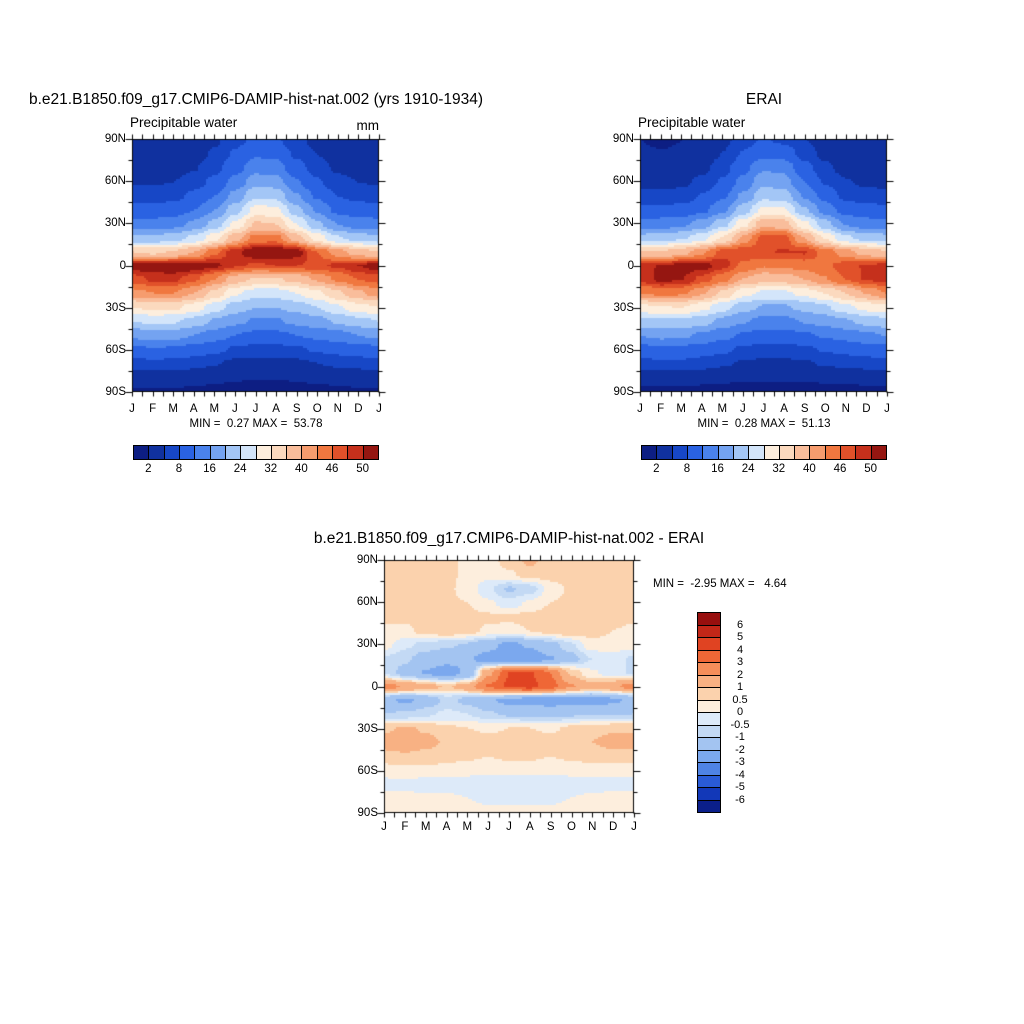 The height and width of the screenshot is (1024, 1024). What do you see at coordinates (825, 409) in the screenshot?
I see `x-tick-label: O` at bounding box center [825, 409].